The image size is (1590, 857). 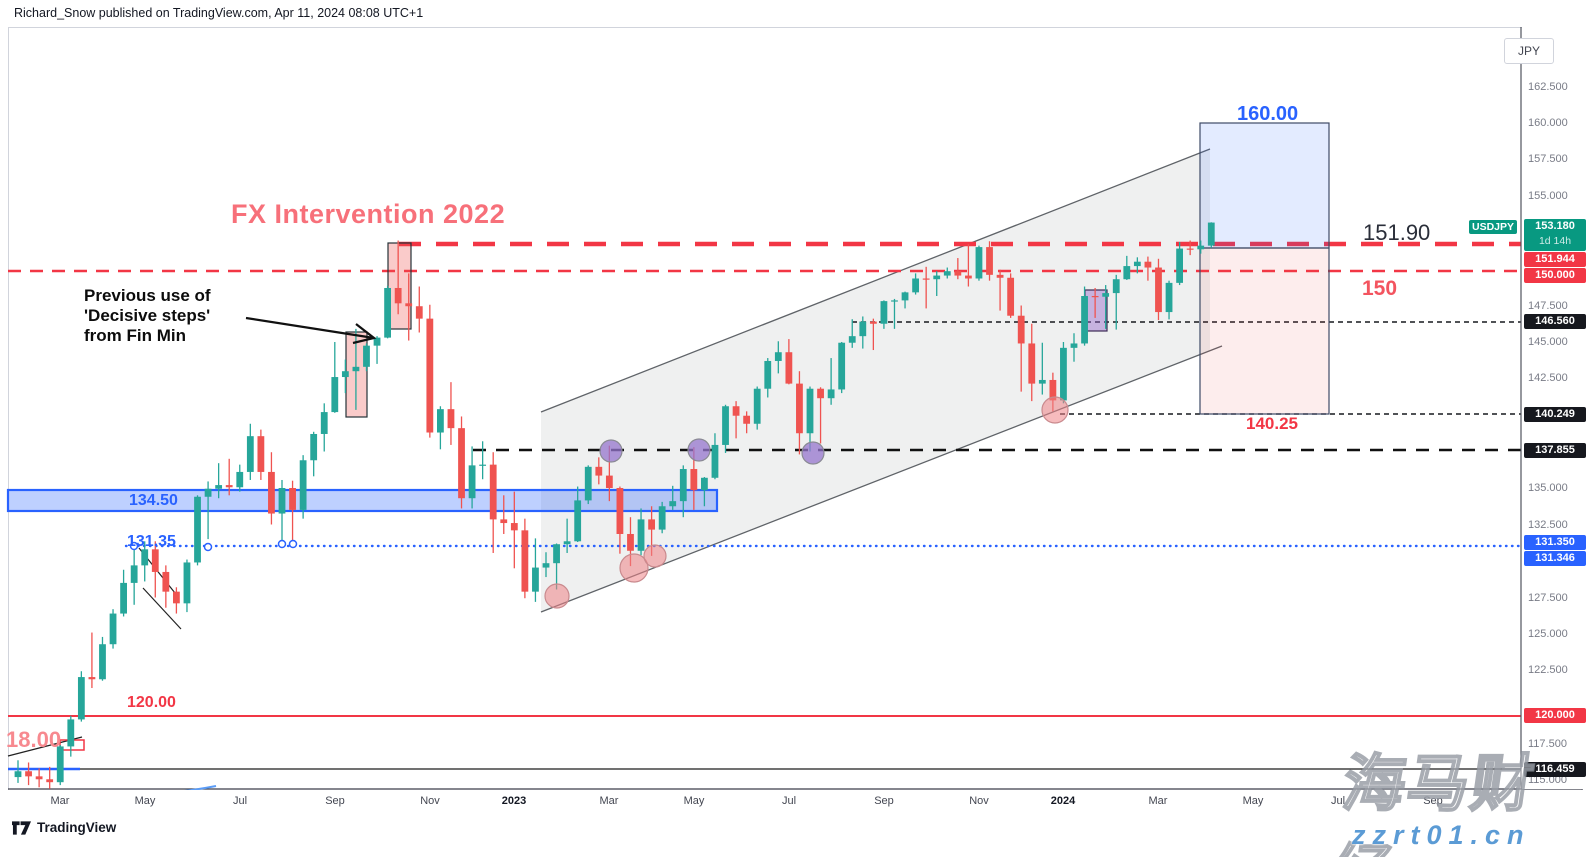 I want to click on price-tick: 135.000, so click(x=1548, y=488).